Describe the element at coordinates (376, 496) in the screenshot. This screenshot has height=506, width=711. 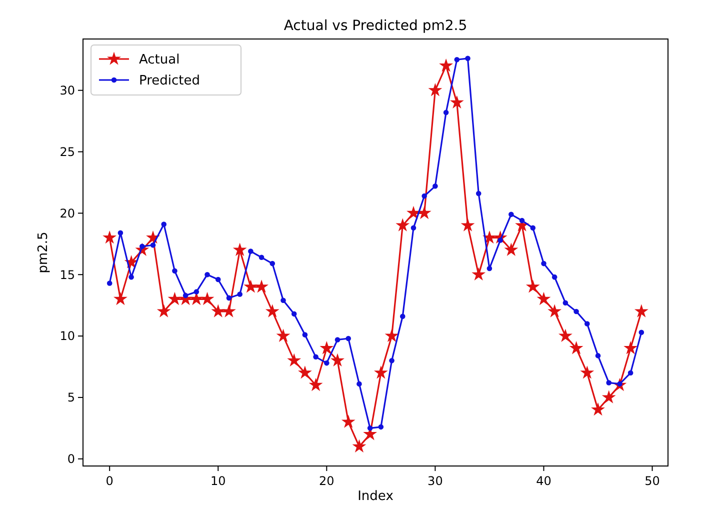
I see `x-axis-title: Index` at that location.